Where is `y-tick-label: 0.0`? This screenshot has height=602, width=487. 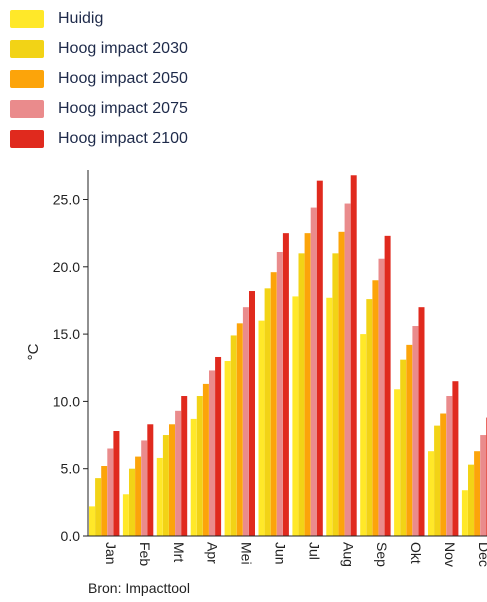
y-tick-label: 0.0 is located at coordinates (71, 536).